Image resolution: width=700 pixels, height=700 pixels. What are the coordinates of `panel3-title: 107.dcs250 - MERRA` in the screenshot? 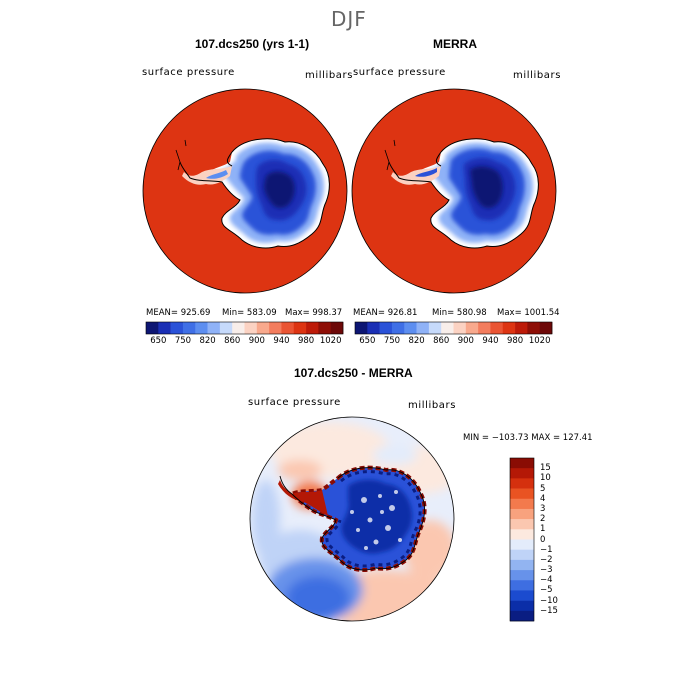 It's located at (353, 373).